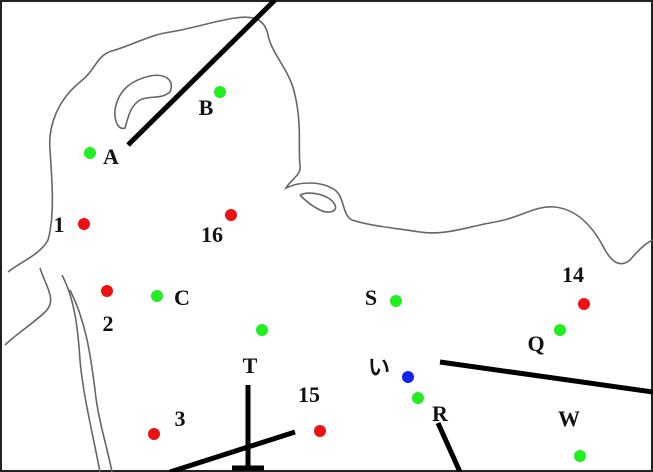 Image resolution: width=653 pixels, height=472 pixels. What do you see at coordinates (535, 343) in the screenshot?
I see `point-label: Q` at bounding box center [535, 343].